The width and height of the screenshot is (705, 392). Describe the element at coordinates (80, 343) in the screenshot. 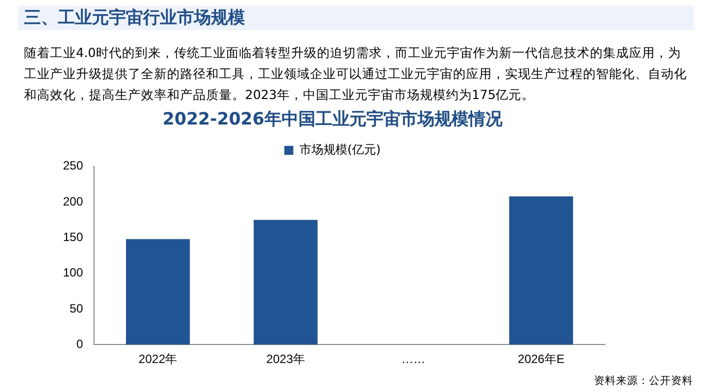

I see `y-tick-label: 0` at that location.